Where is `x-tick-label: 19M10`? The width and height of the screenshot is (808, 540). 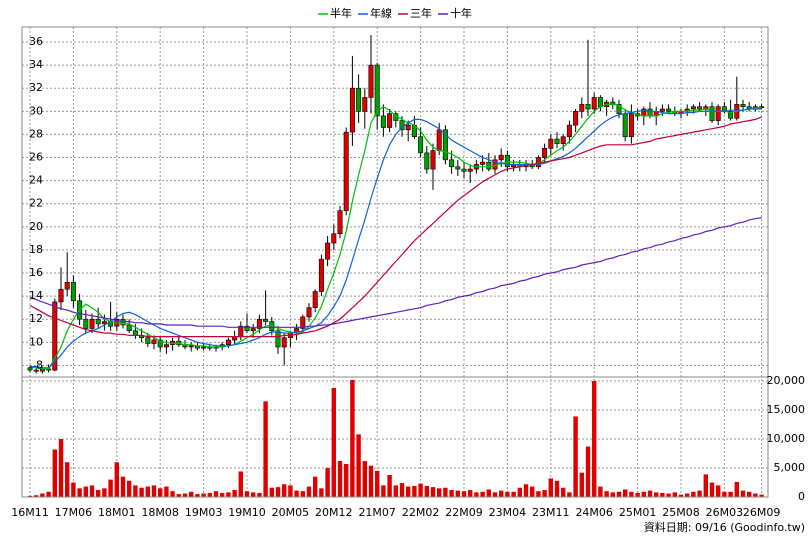
x-tick-label: 19M10 is located at coordinates (247, 512).